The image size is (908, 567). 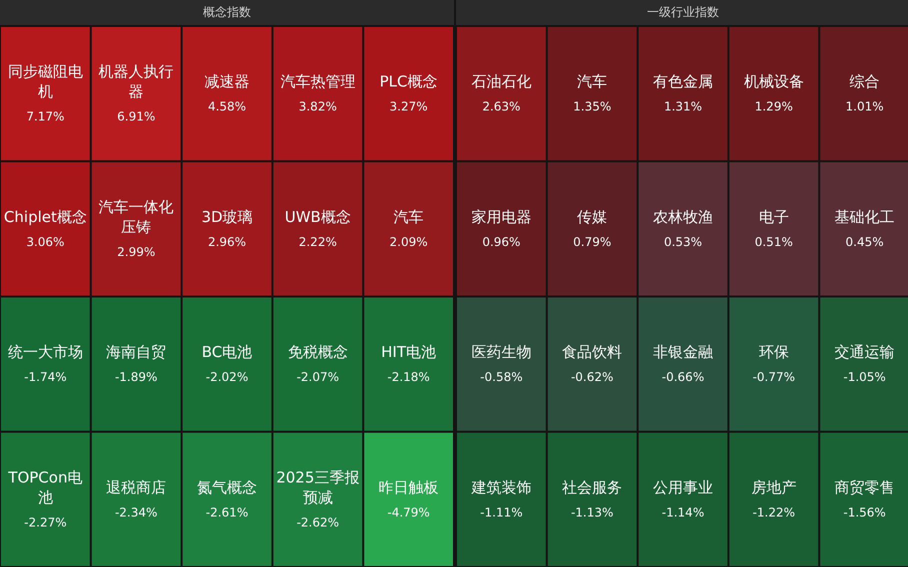 I want to click on data-label: 2.99%, so click(x=136, y=251).